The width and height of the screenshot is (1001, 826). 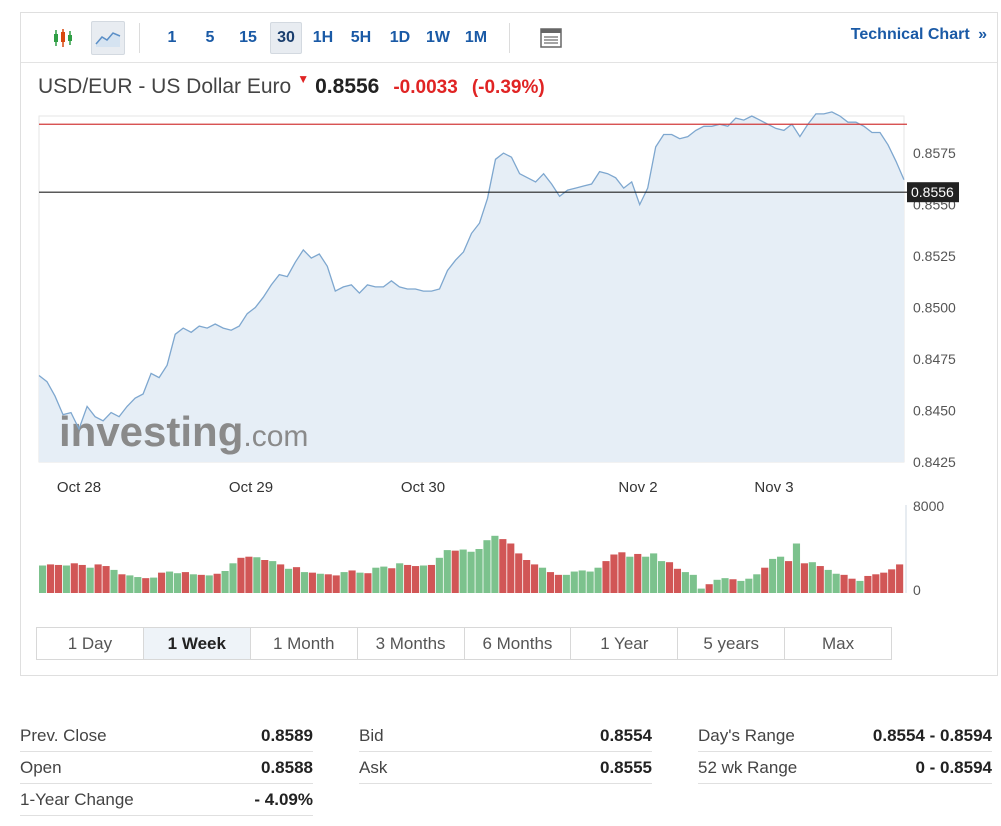 What do you see at coordinates (637, 487) in the screenshot?
I see `x-tick-label: Nov 2` at bounding box center [637, 487].